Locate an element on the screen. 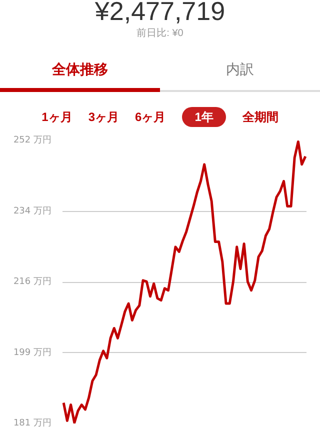 This screenshot has height=433, width=320. text: 3ヶ月 is located at coordinates (103, 117).